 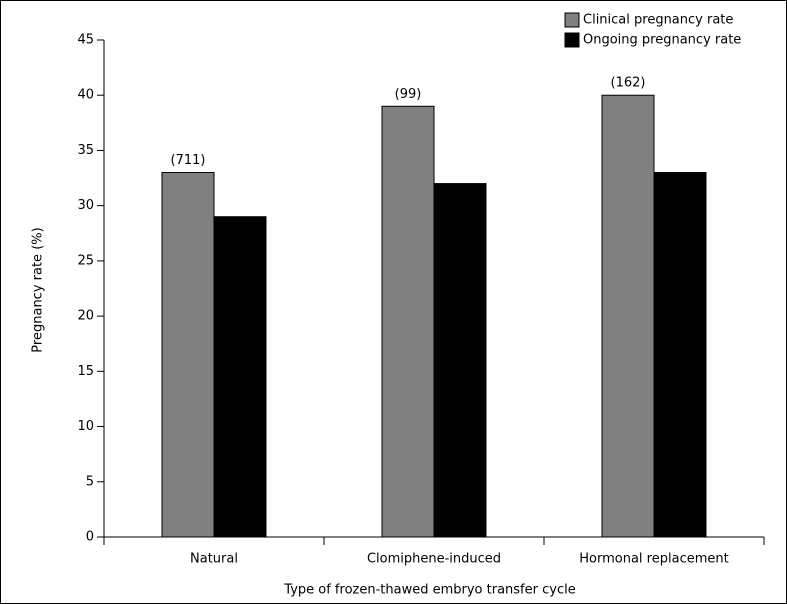 I want to click on legend-label: Ongoing pregnancy rate, so click(x=662, y=40).